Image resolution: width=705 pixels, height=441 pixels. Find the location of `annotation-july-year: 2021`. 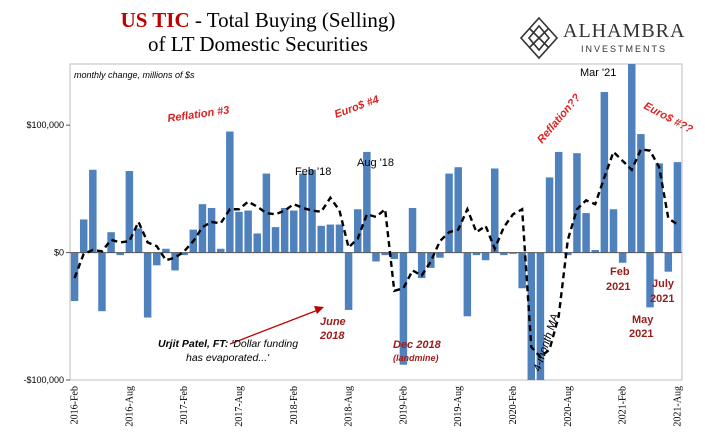

annotation-july-year: 2021 is located at coordinates (662, 299).